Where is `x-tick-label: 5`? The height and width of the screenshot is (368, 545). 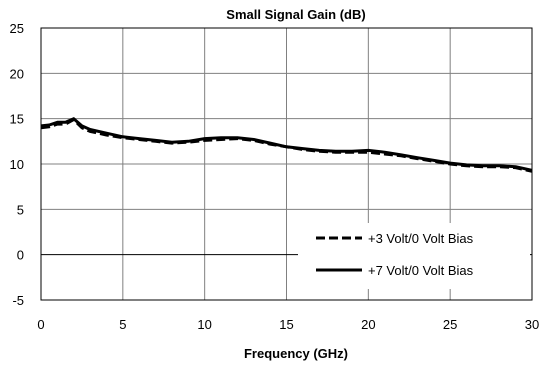 x-tick-label: 5 is located at coordinates (122, 324).